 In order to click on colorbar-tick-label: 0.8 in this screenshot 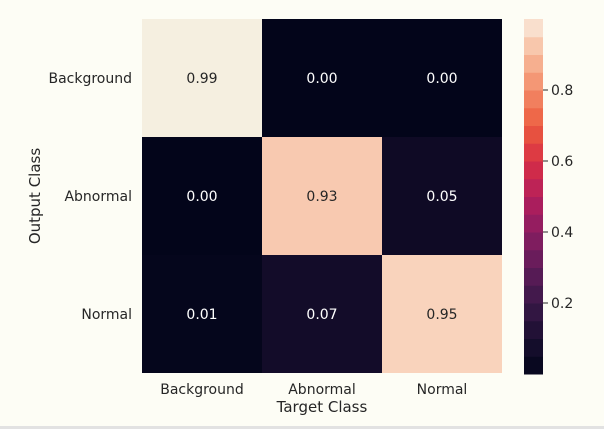, I will do `click(562, 91)`.